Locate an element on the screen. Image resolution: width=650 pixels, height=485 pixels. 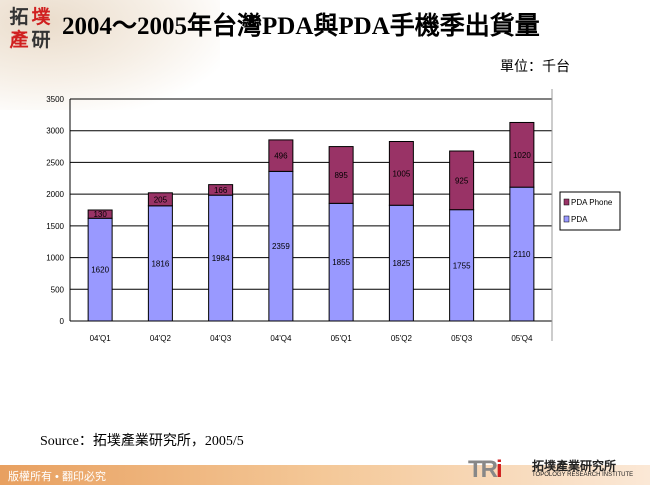
x-tick-label: 04'Q3 is located at coordinates (221, 338).